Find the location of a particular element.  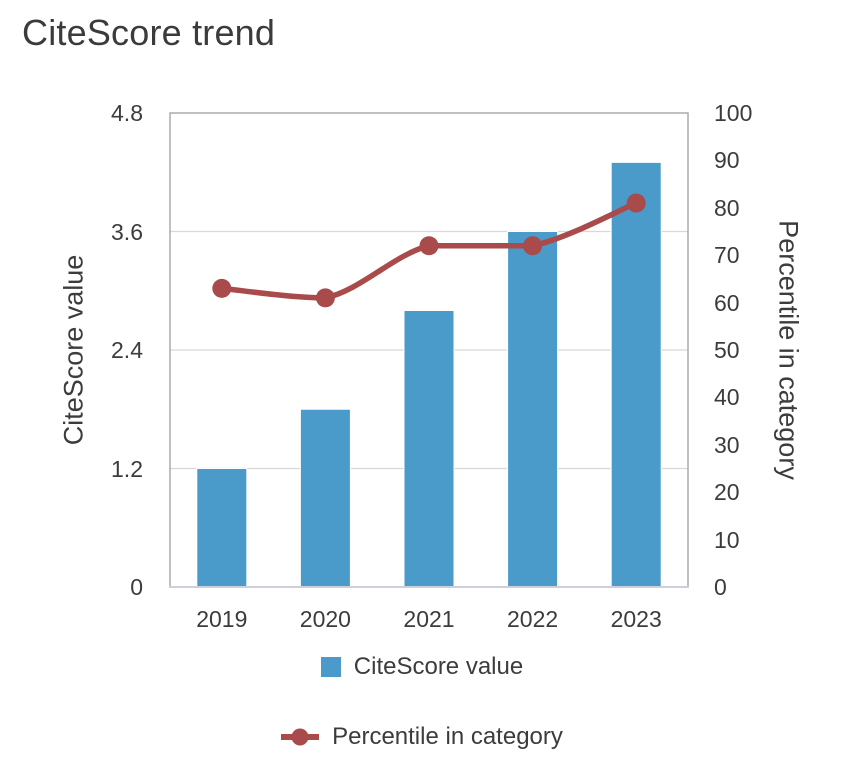

right-axis-tick-label: 30 is located at coordinates (727, 444).